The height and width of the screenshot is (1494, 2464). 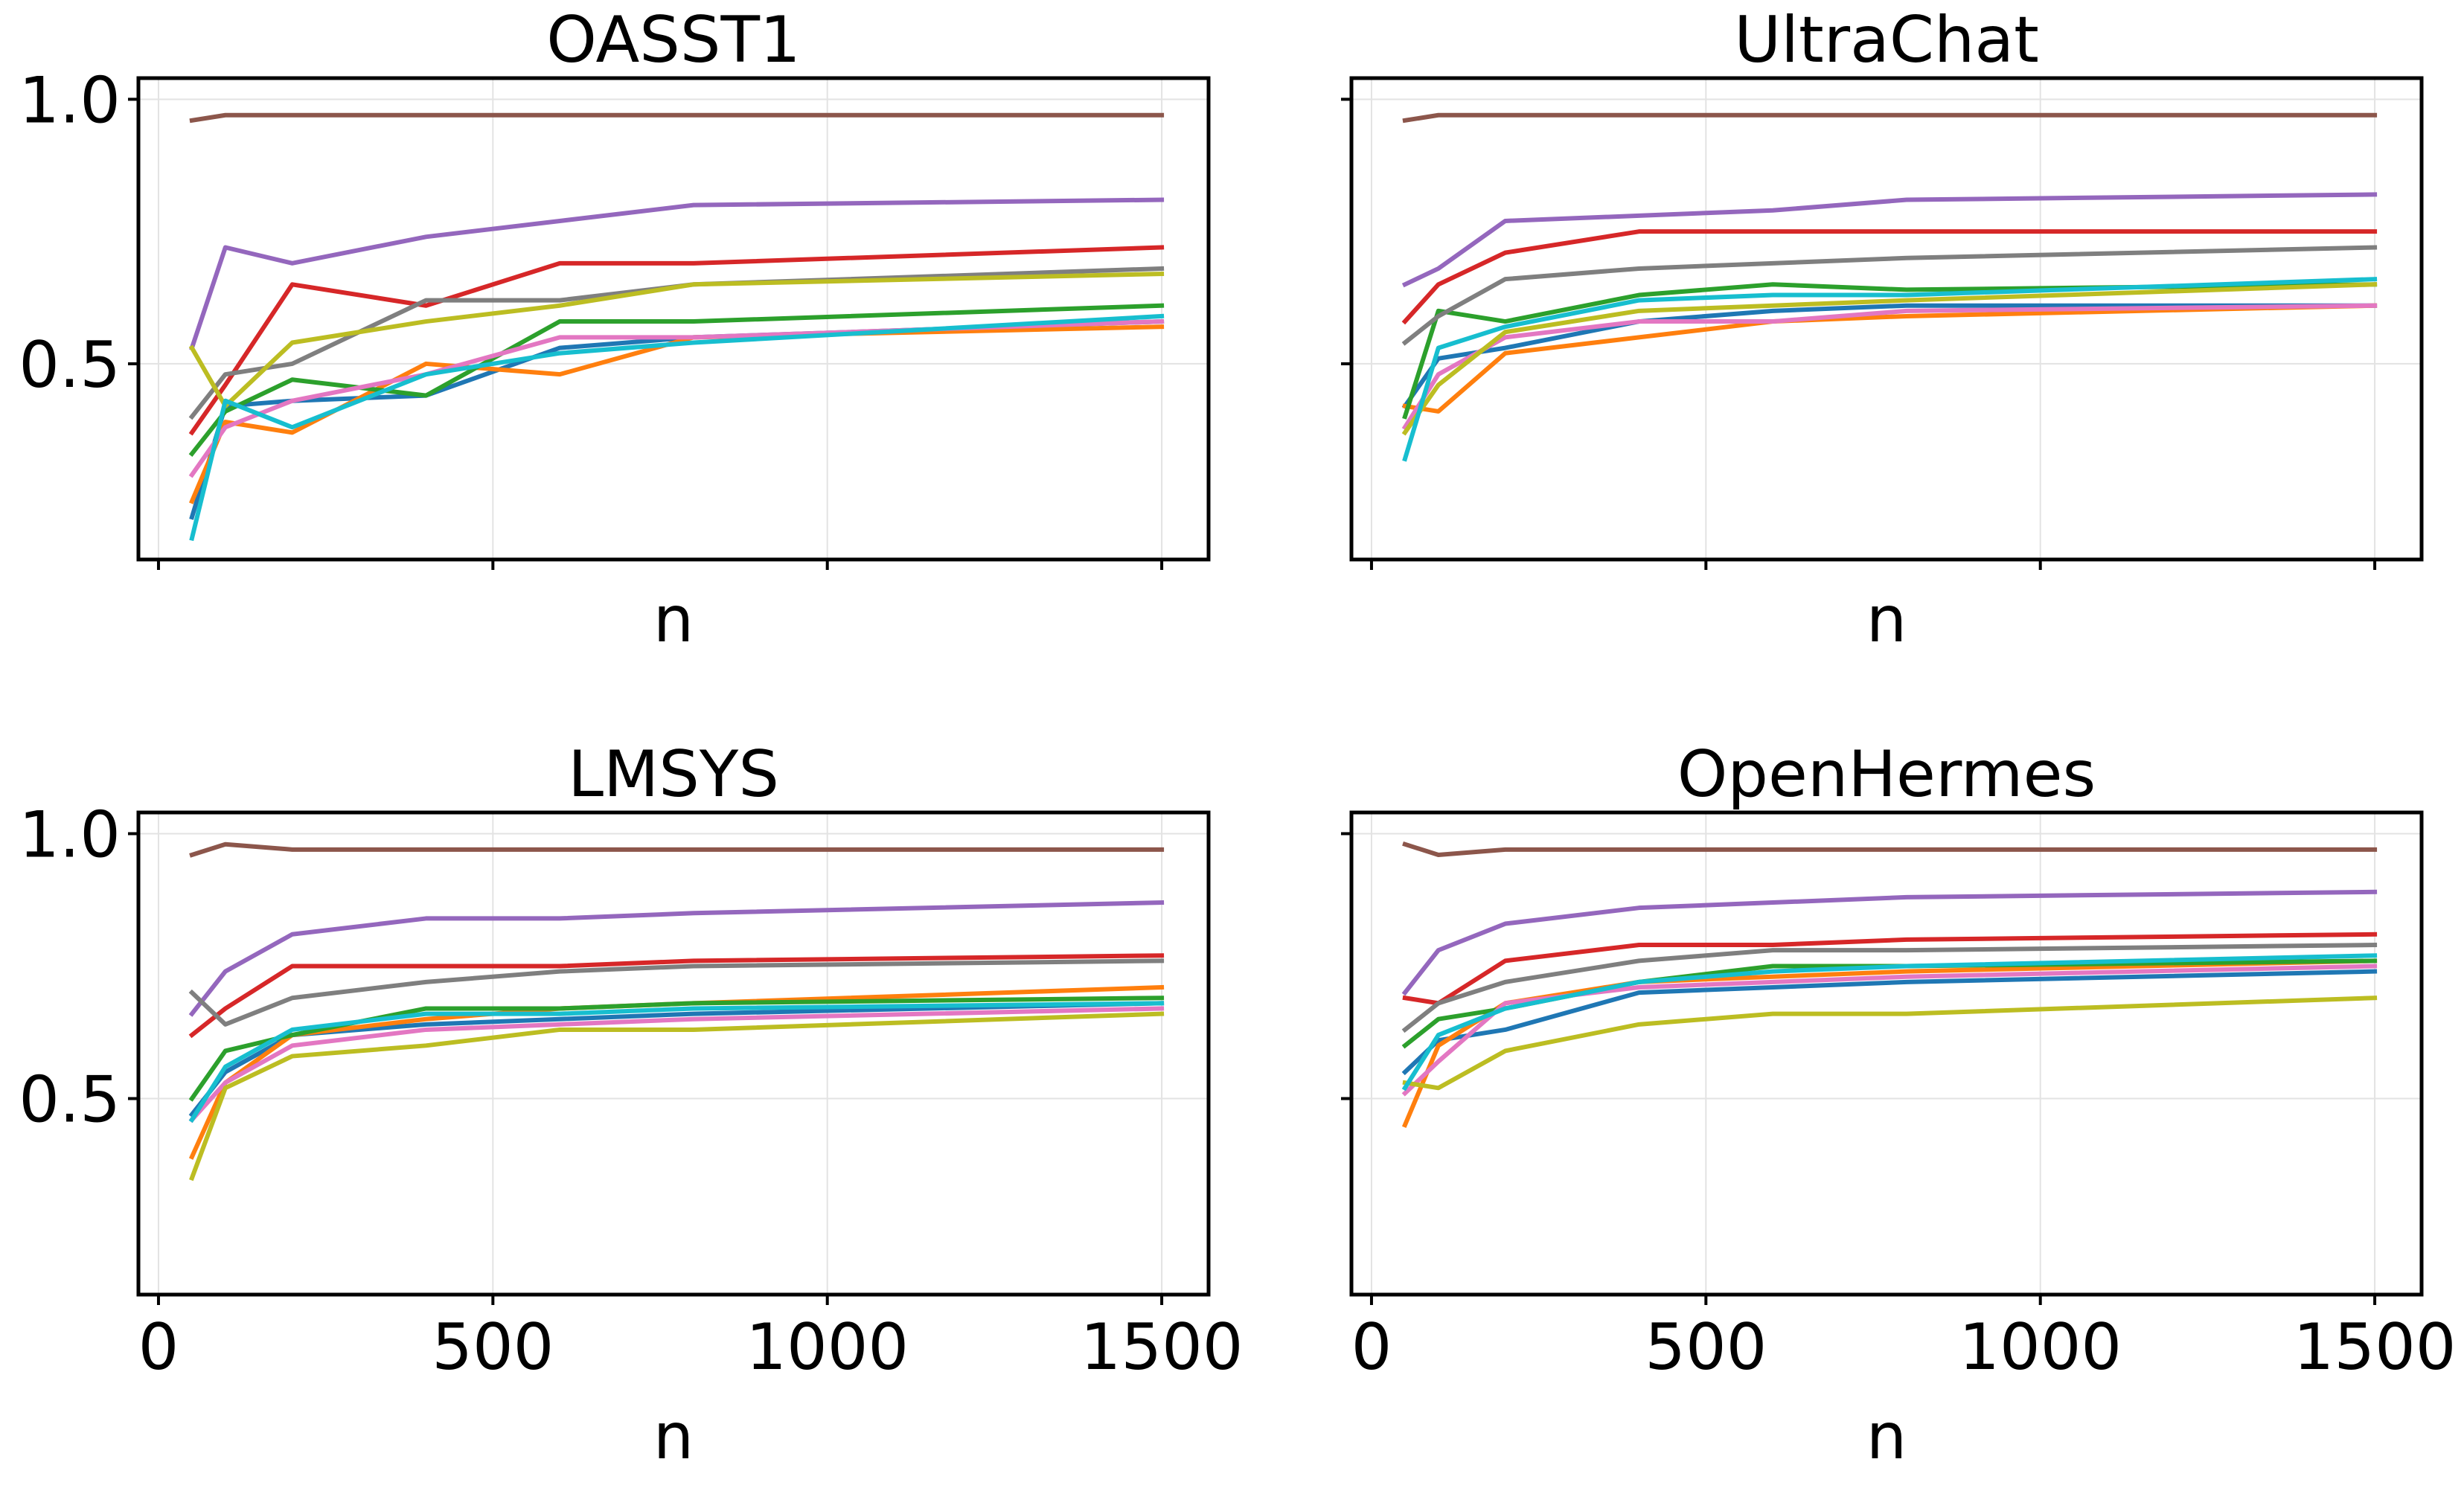 What do you see at coordinates (1886, 40) in the screenshot?
I see `panel-title: UltraChat` at bounding box center [1886, 40].